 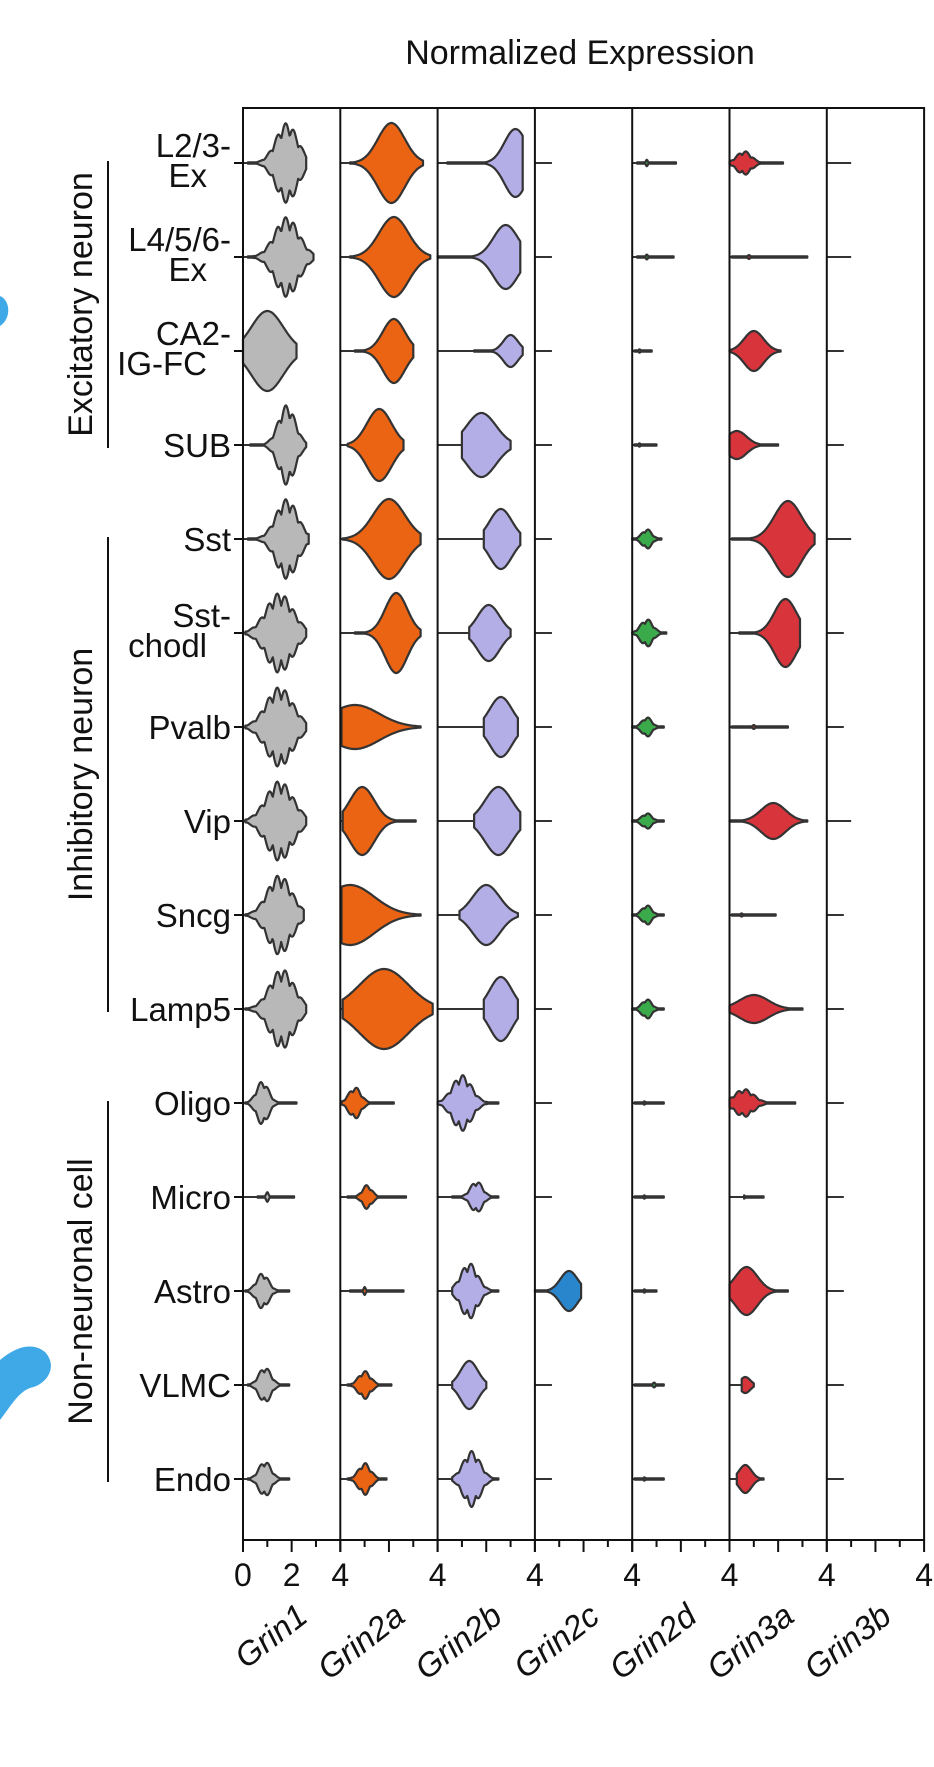 I want to click on violin-grin2a-vip, so click(x=379, y=821).